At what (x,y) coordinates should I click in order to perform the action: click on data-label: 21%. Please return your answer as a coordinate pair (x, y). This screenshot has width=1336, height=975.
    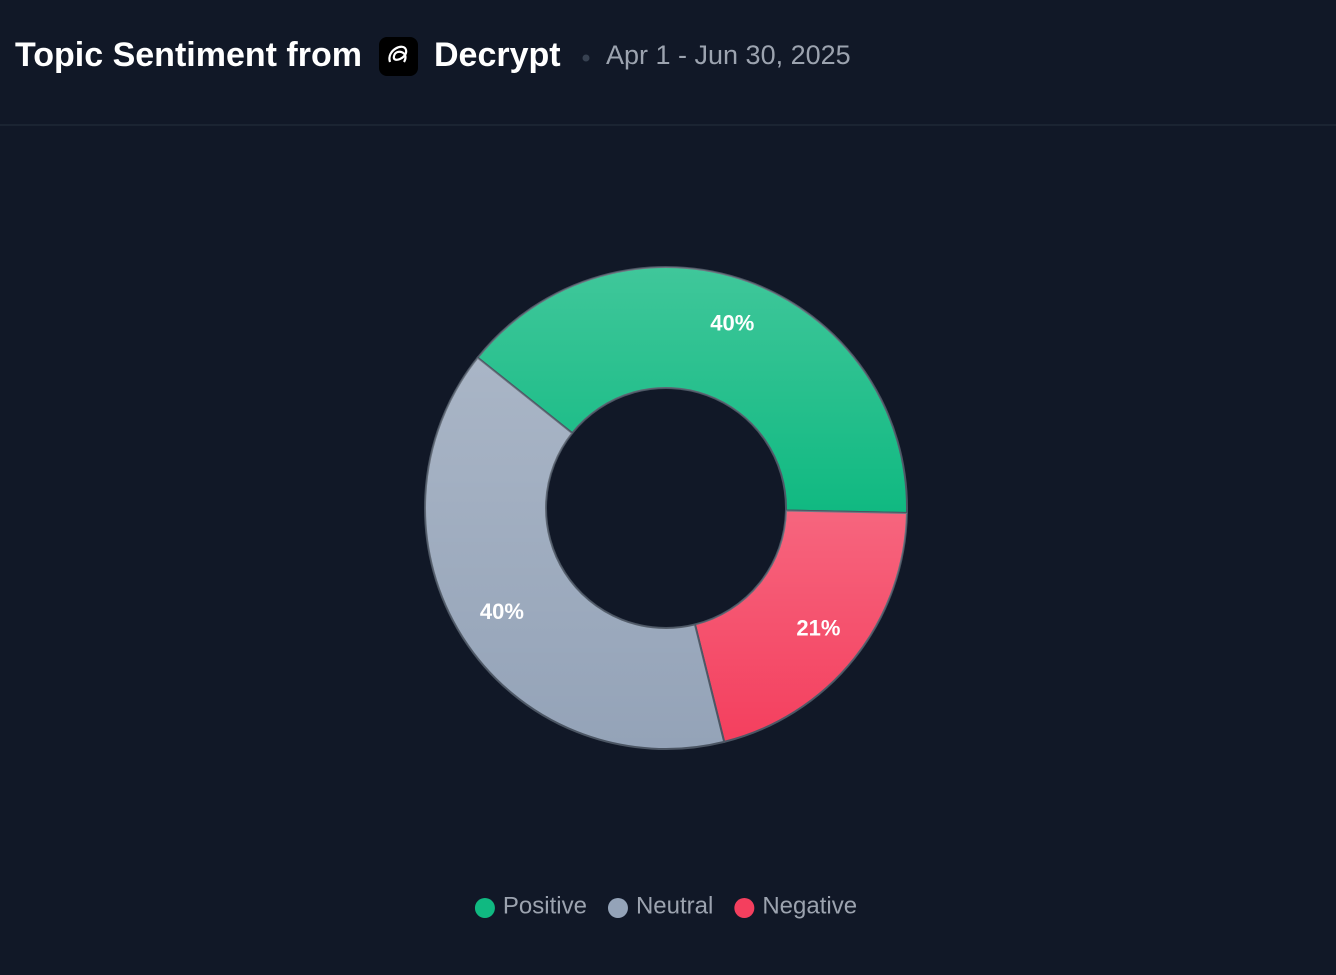
    Looking at the image, I should click on (818, 627).